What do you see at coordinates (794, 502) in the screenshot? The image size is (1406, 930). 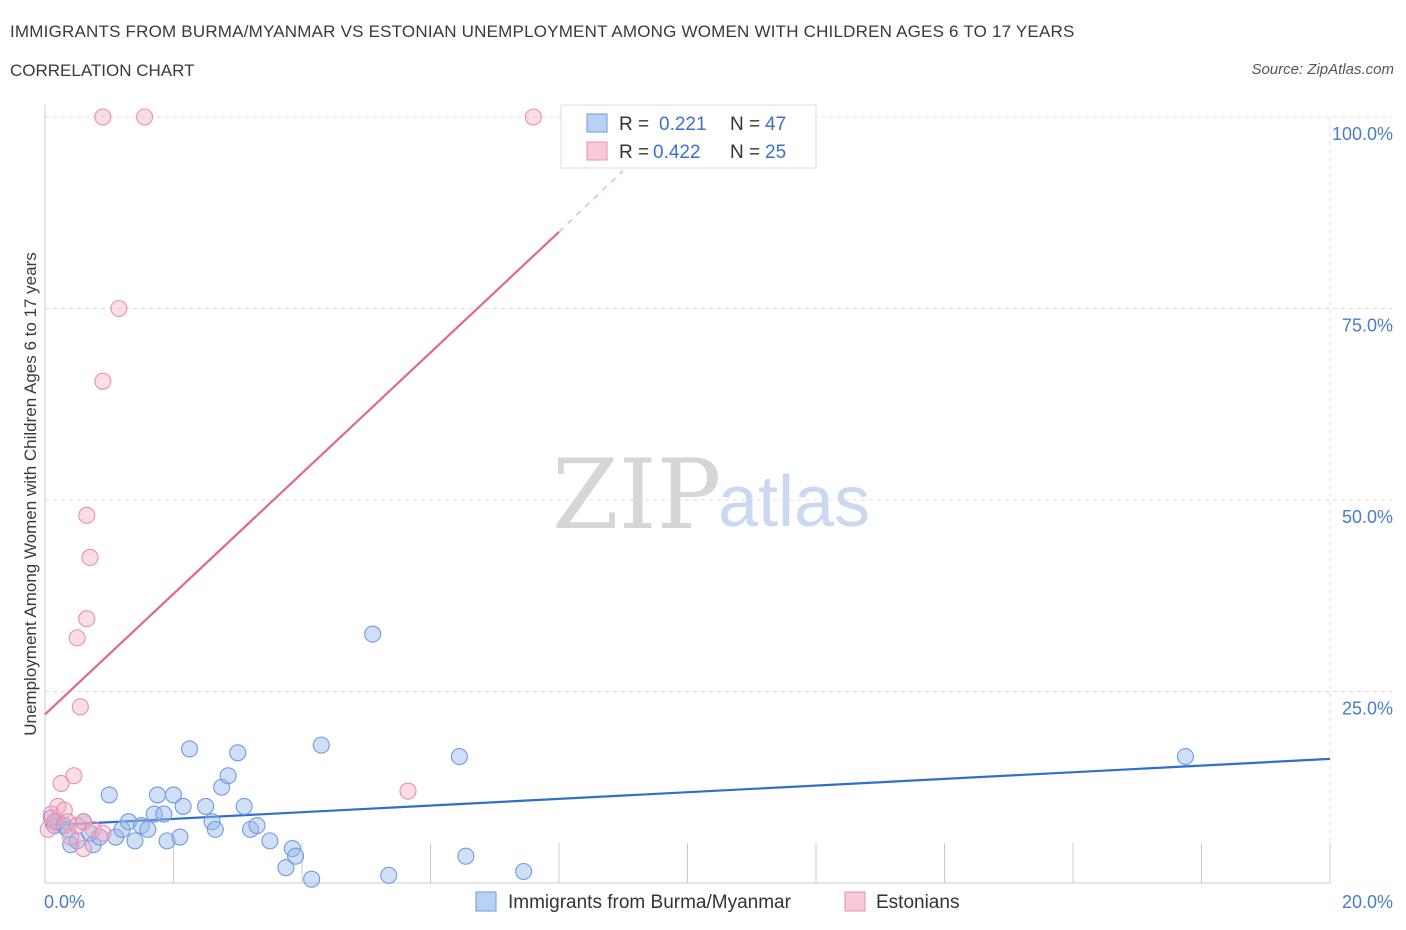 I see `watermark-atlas: atlas` at bounding box center [794, 502].